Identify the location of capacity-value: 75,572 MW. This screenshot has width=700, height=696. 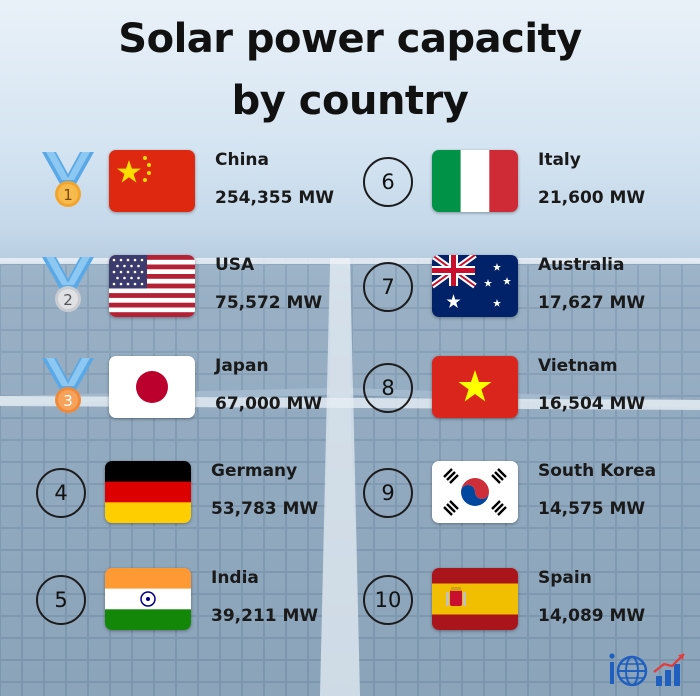
(269, 303).